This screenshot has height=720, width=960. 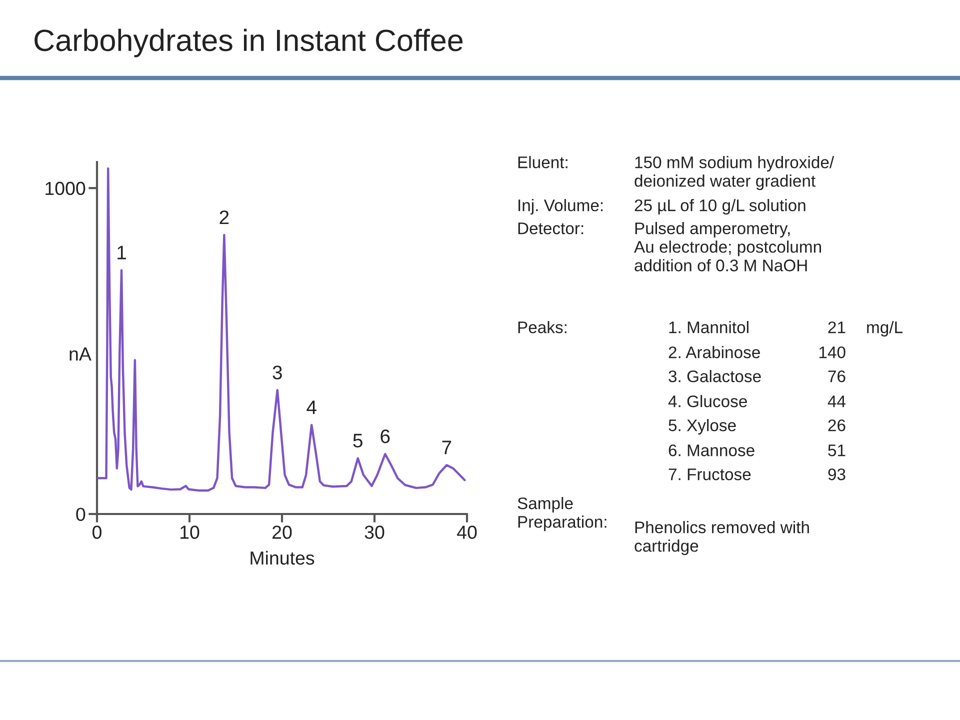 What do you see at coordinates (711, 450) in the screenshot?
I see `text: 6. Mannose` at bounding box center [711, 450].